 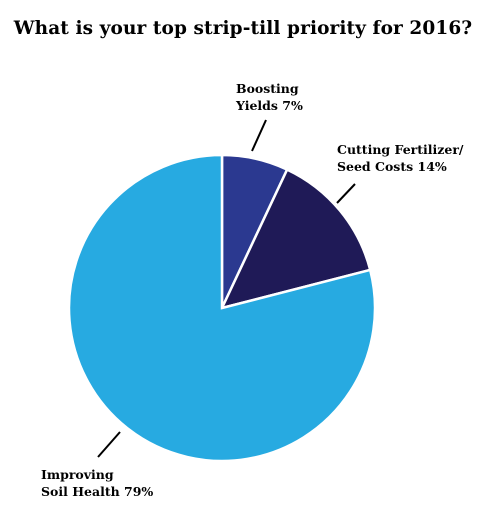 What do you see at coordinates (77, 474) in the screenshot?
I see `slice-label-line: Improving` at bounding box center [77, 474].